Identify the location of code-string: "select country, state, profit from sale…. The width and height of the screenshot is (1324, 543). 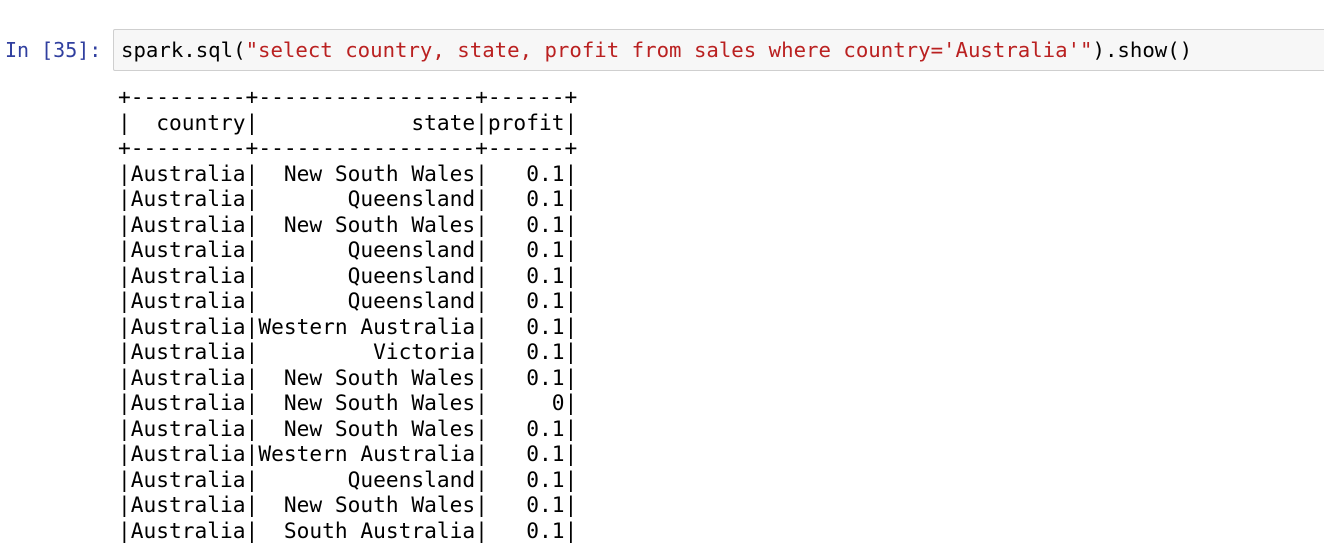
(669, 50).